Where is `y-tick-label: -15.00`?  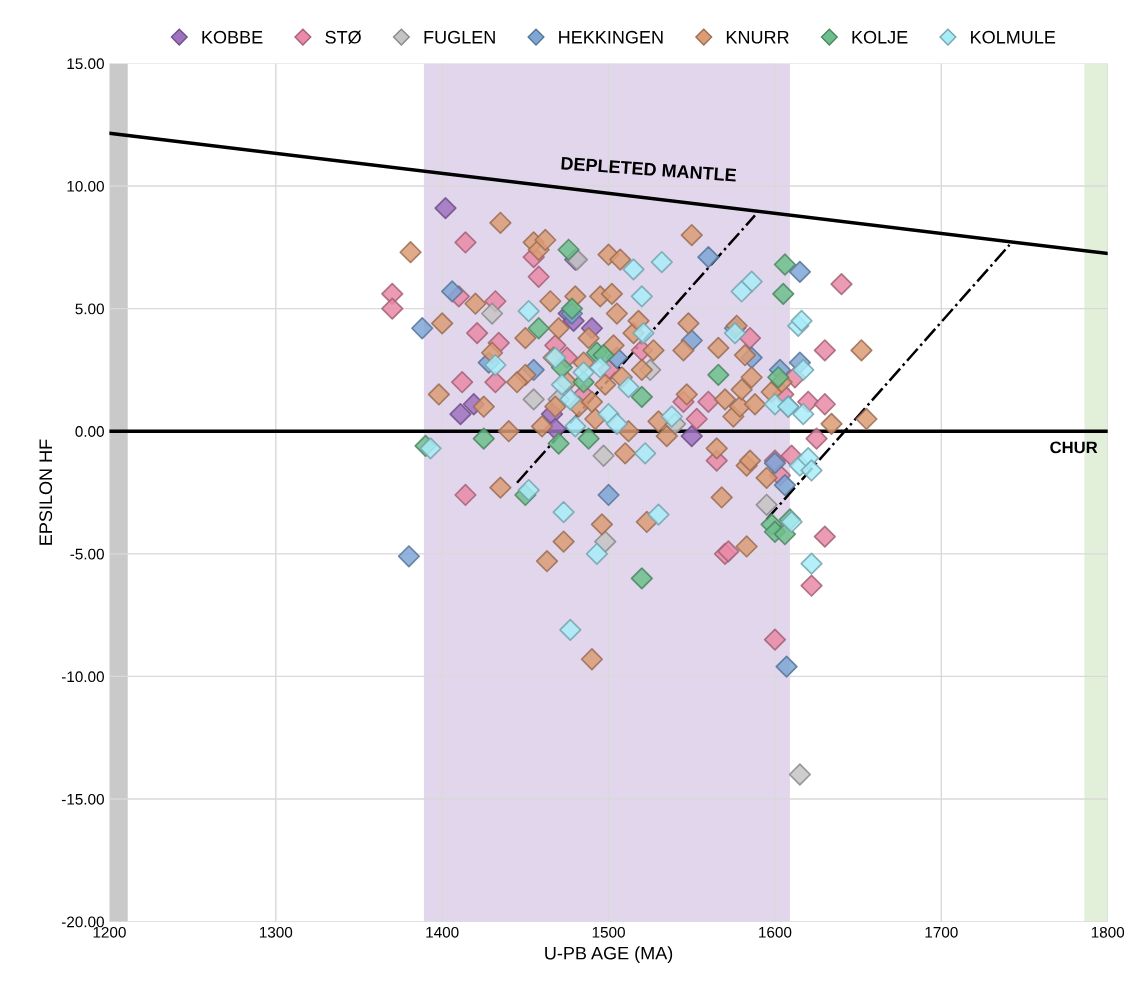 y-tick-label: -15.00 is located at coordinates (82, 799).